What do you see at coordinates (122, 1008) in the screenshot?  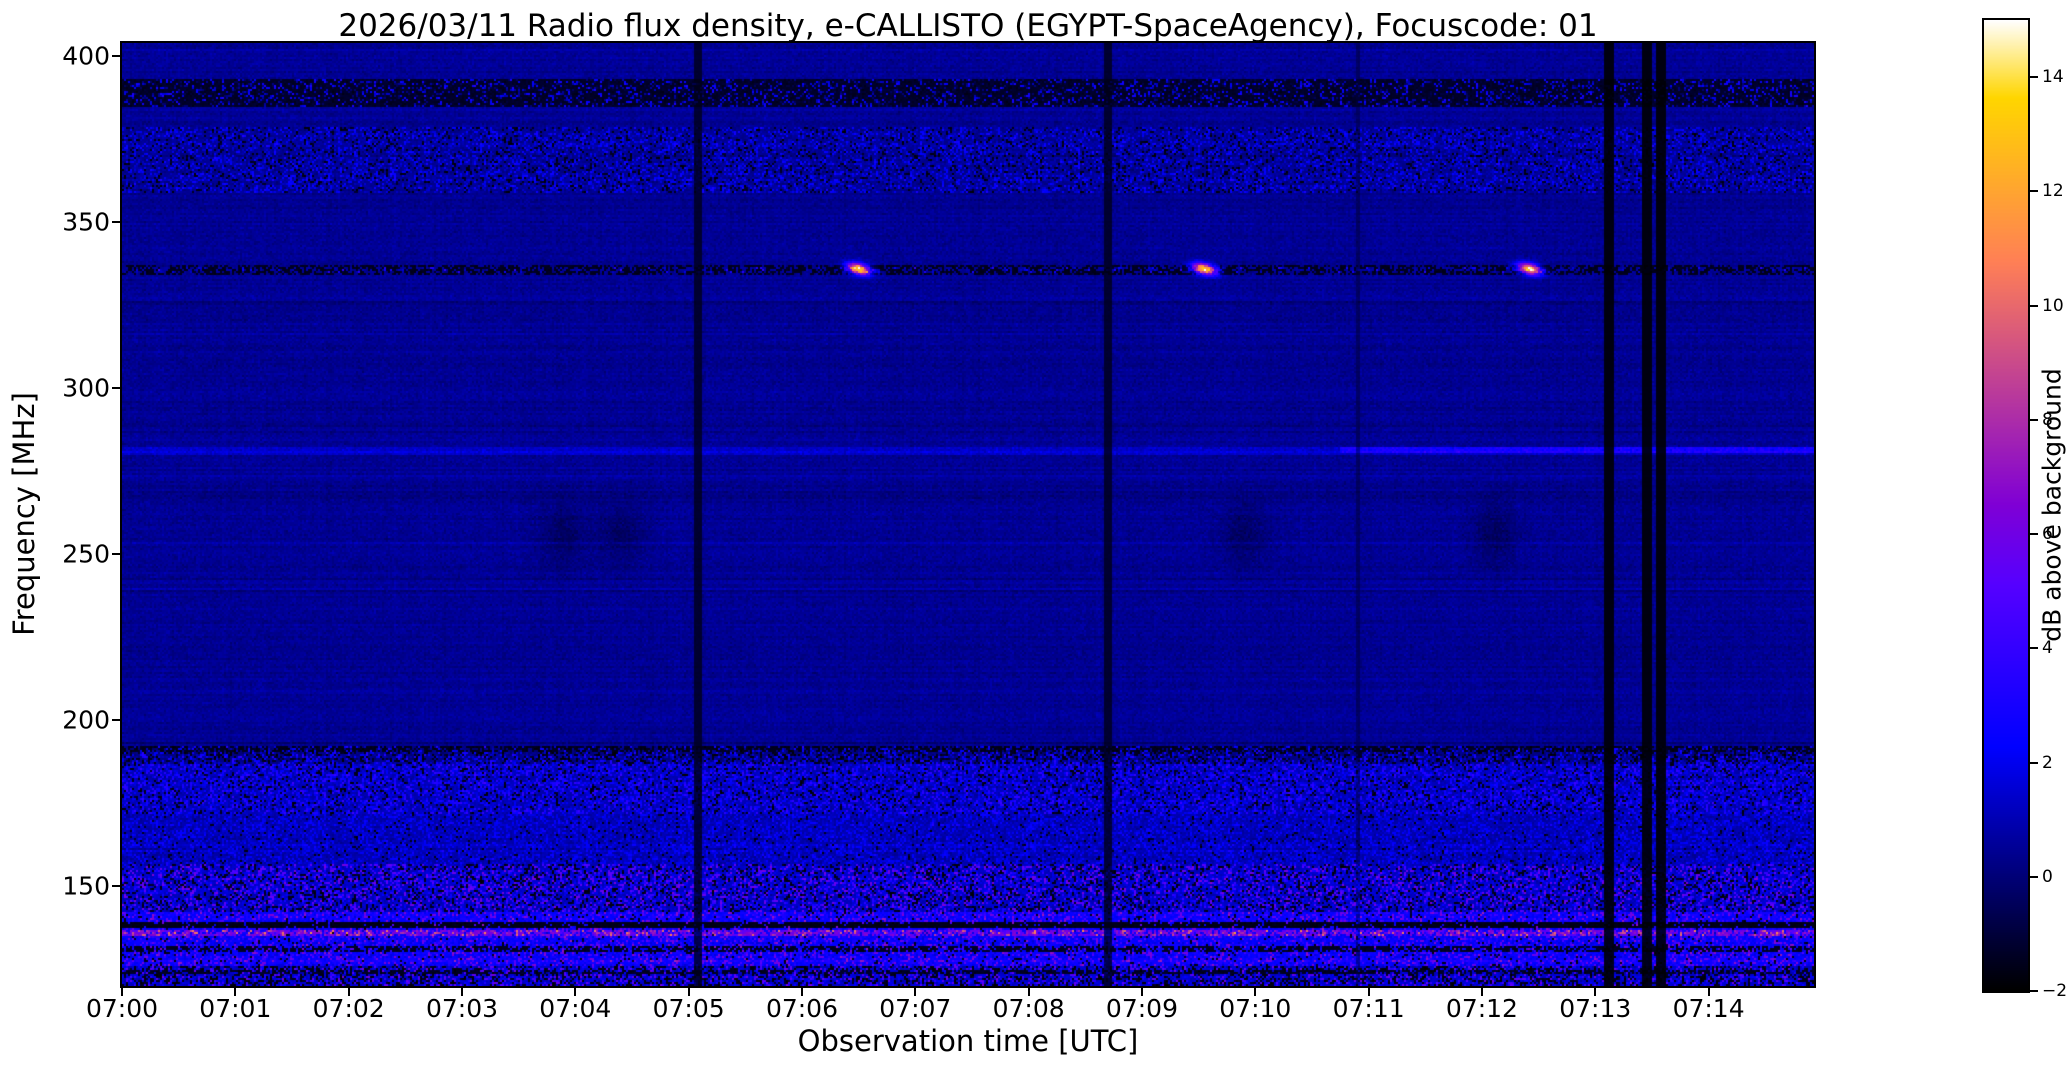 I see `x-tick-label: 07:00` at bounding box center [122, 1008].